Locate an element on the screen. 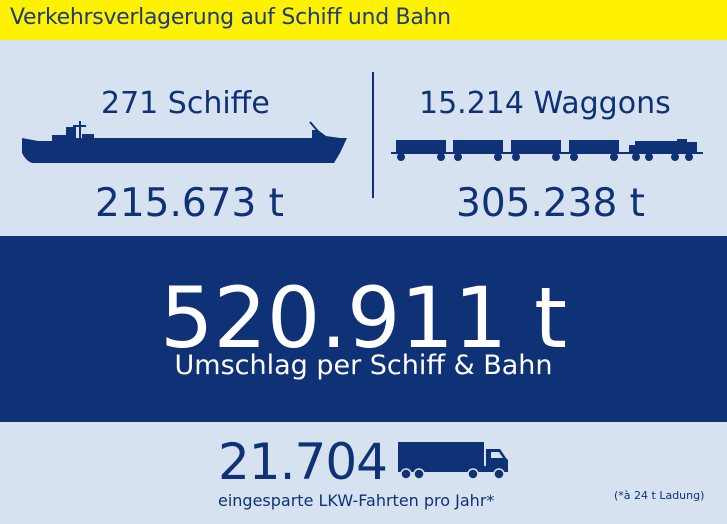 Image resolution: width=727 pixels, height=524 pixels. ship-icon is located at coordinates (184, 142).